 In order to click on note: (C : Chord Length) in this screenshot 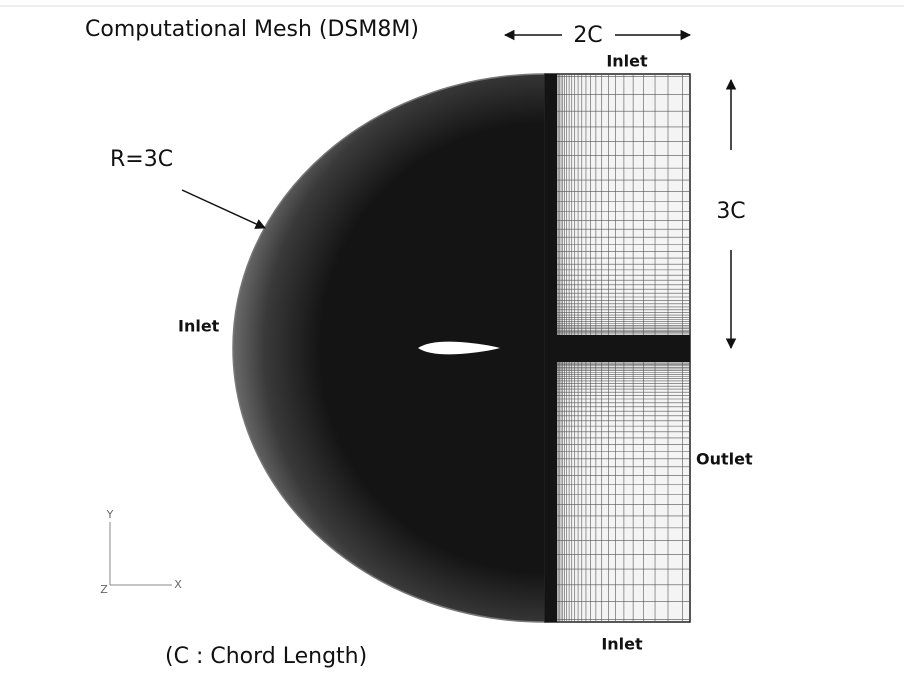, I will do `click(266, 656)`.